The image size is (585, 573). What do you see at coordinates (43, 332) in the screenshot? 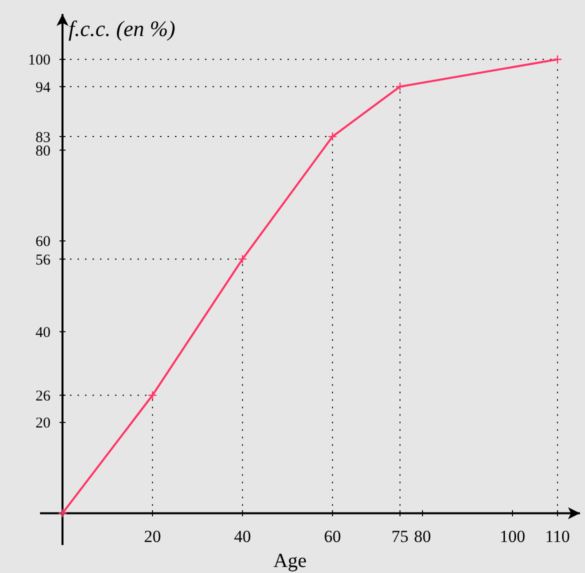
I see `y-tick-label: 40` at bounding box center [43, 332].